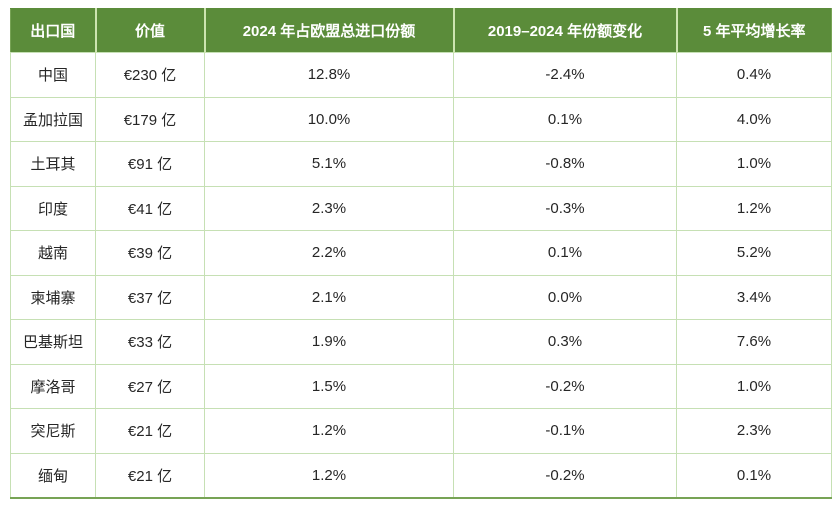 The width and height of the screenshot is (840, 508). I want to click on country-cell: 突尼斯, so click(53, 431).